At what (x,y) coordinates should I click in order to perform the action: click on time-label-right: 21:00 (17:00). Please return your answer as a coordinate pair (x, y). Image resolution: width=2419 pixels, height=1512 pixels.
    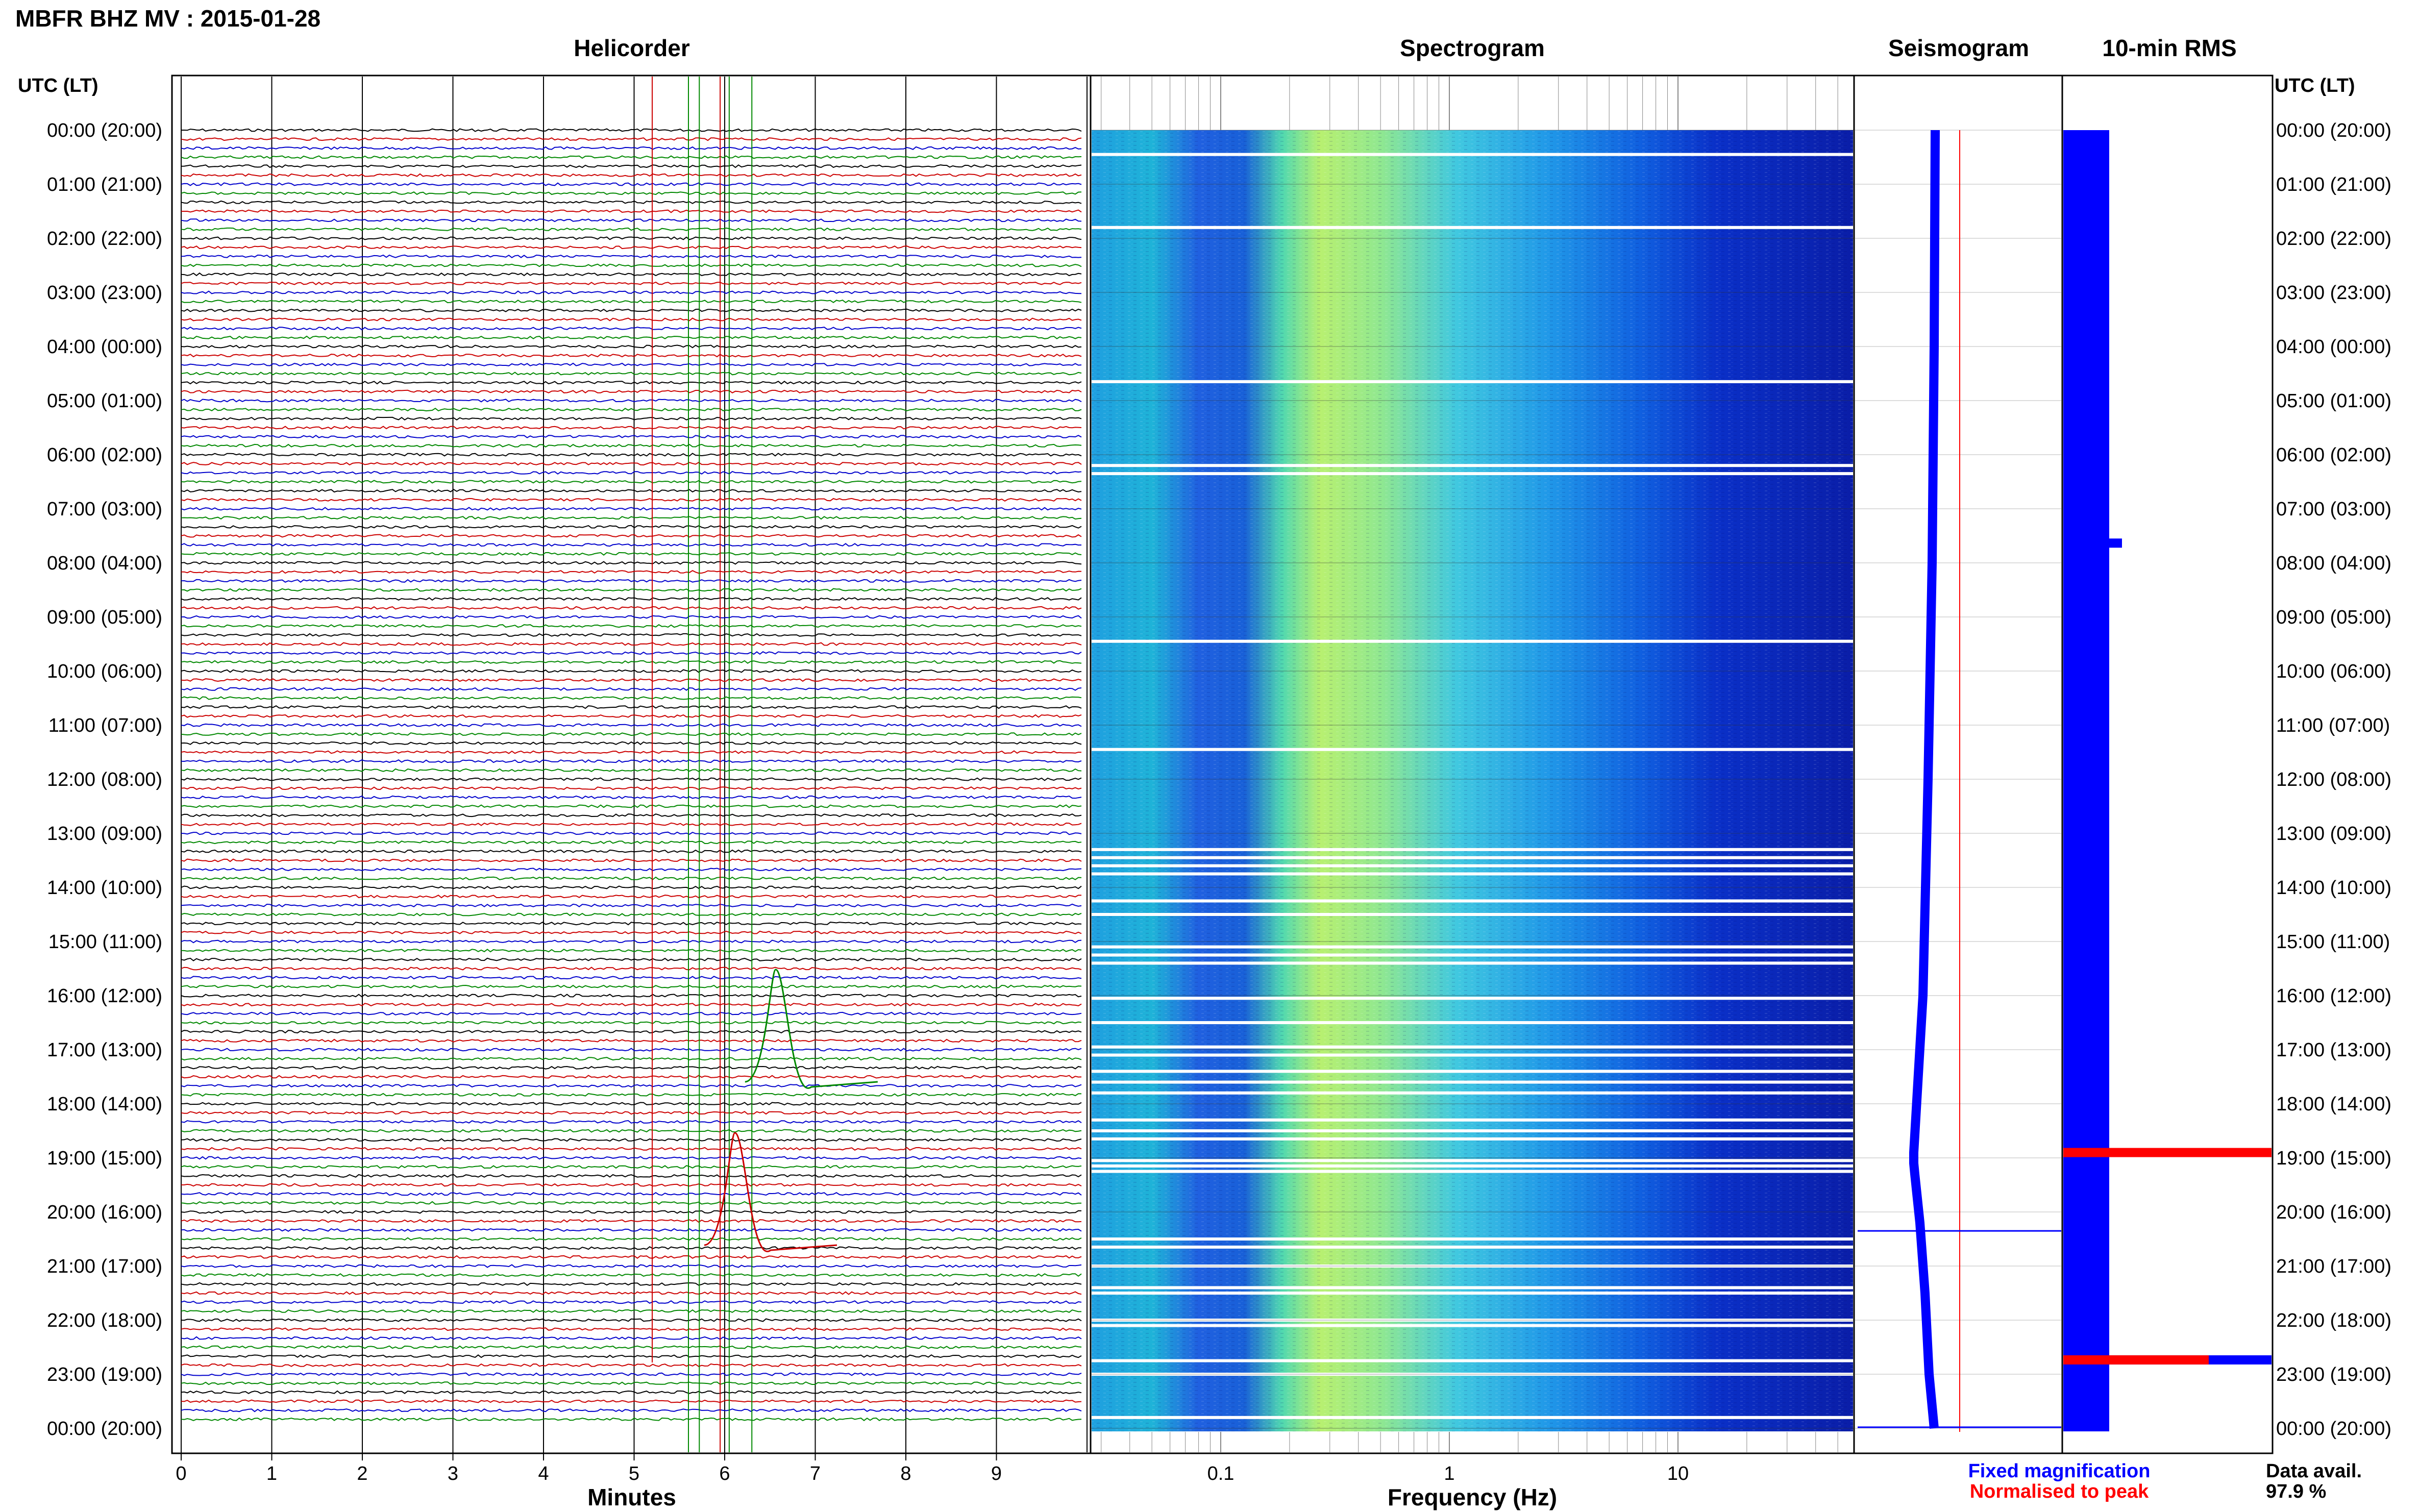
    Looking at the image, I should click on (2333, 1266).